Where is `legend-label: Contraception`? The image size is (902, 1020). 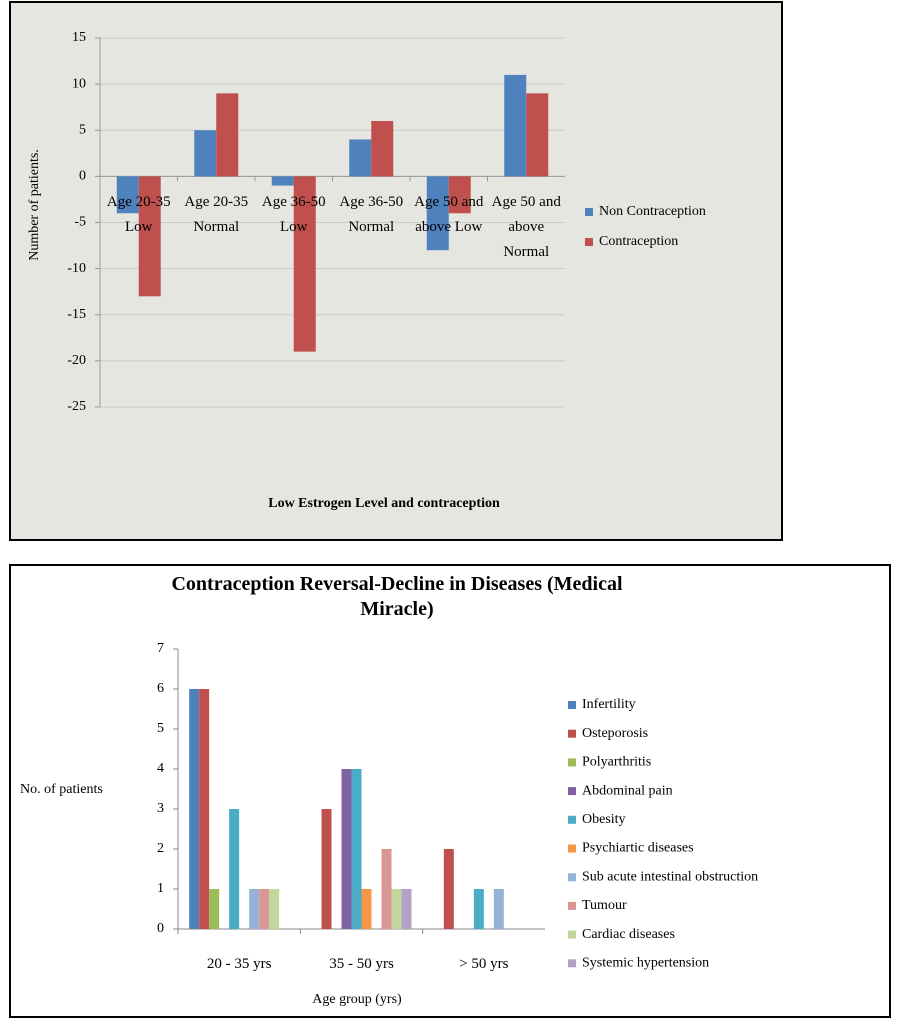
legend-label: Contraception is located at coordinates (638, 241).